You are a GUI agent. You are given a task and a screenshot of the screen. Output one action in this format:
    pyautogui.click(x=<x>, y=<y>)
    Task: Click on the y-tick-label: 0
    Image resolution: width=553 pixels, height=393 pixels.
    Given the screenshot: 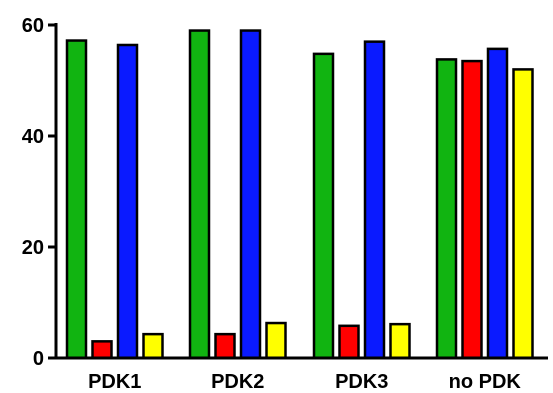 What is the action you would take?
    pyautogui.click(x=38, y=359)
    